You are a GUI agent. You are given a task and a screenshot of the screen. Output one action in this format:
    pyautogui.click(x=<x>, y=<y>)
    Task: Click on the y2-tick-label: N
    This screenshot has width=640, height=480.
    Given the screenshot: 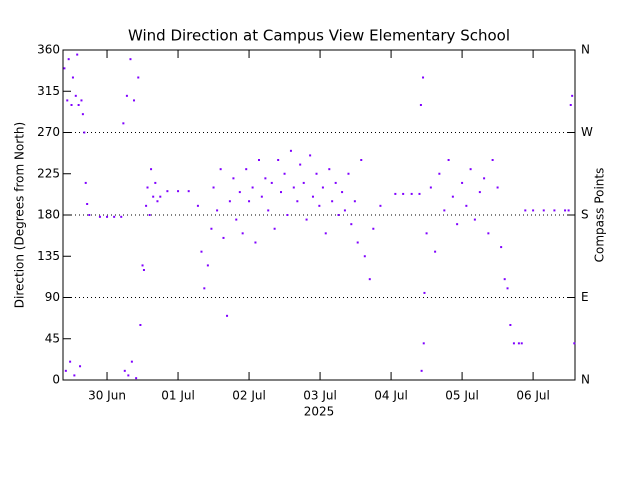 What is the action you would take?
    pyautogui.click(x=585, y=380)
    